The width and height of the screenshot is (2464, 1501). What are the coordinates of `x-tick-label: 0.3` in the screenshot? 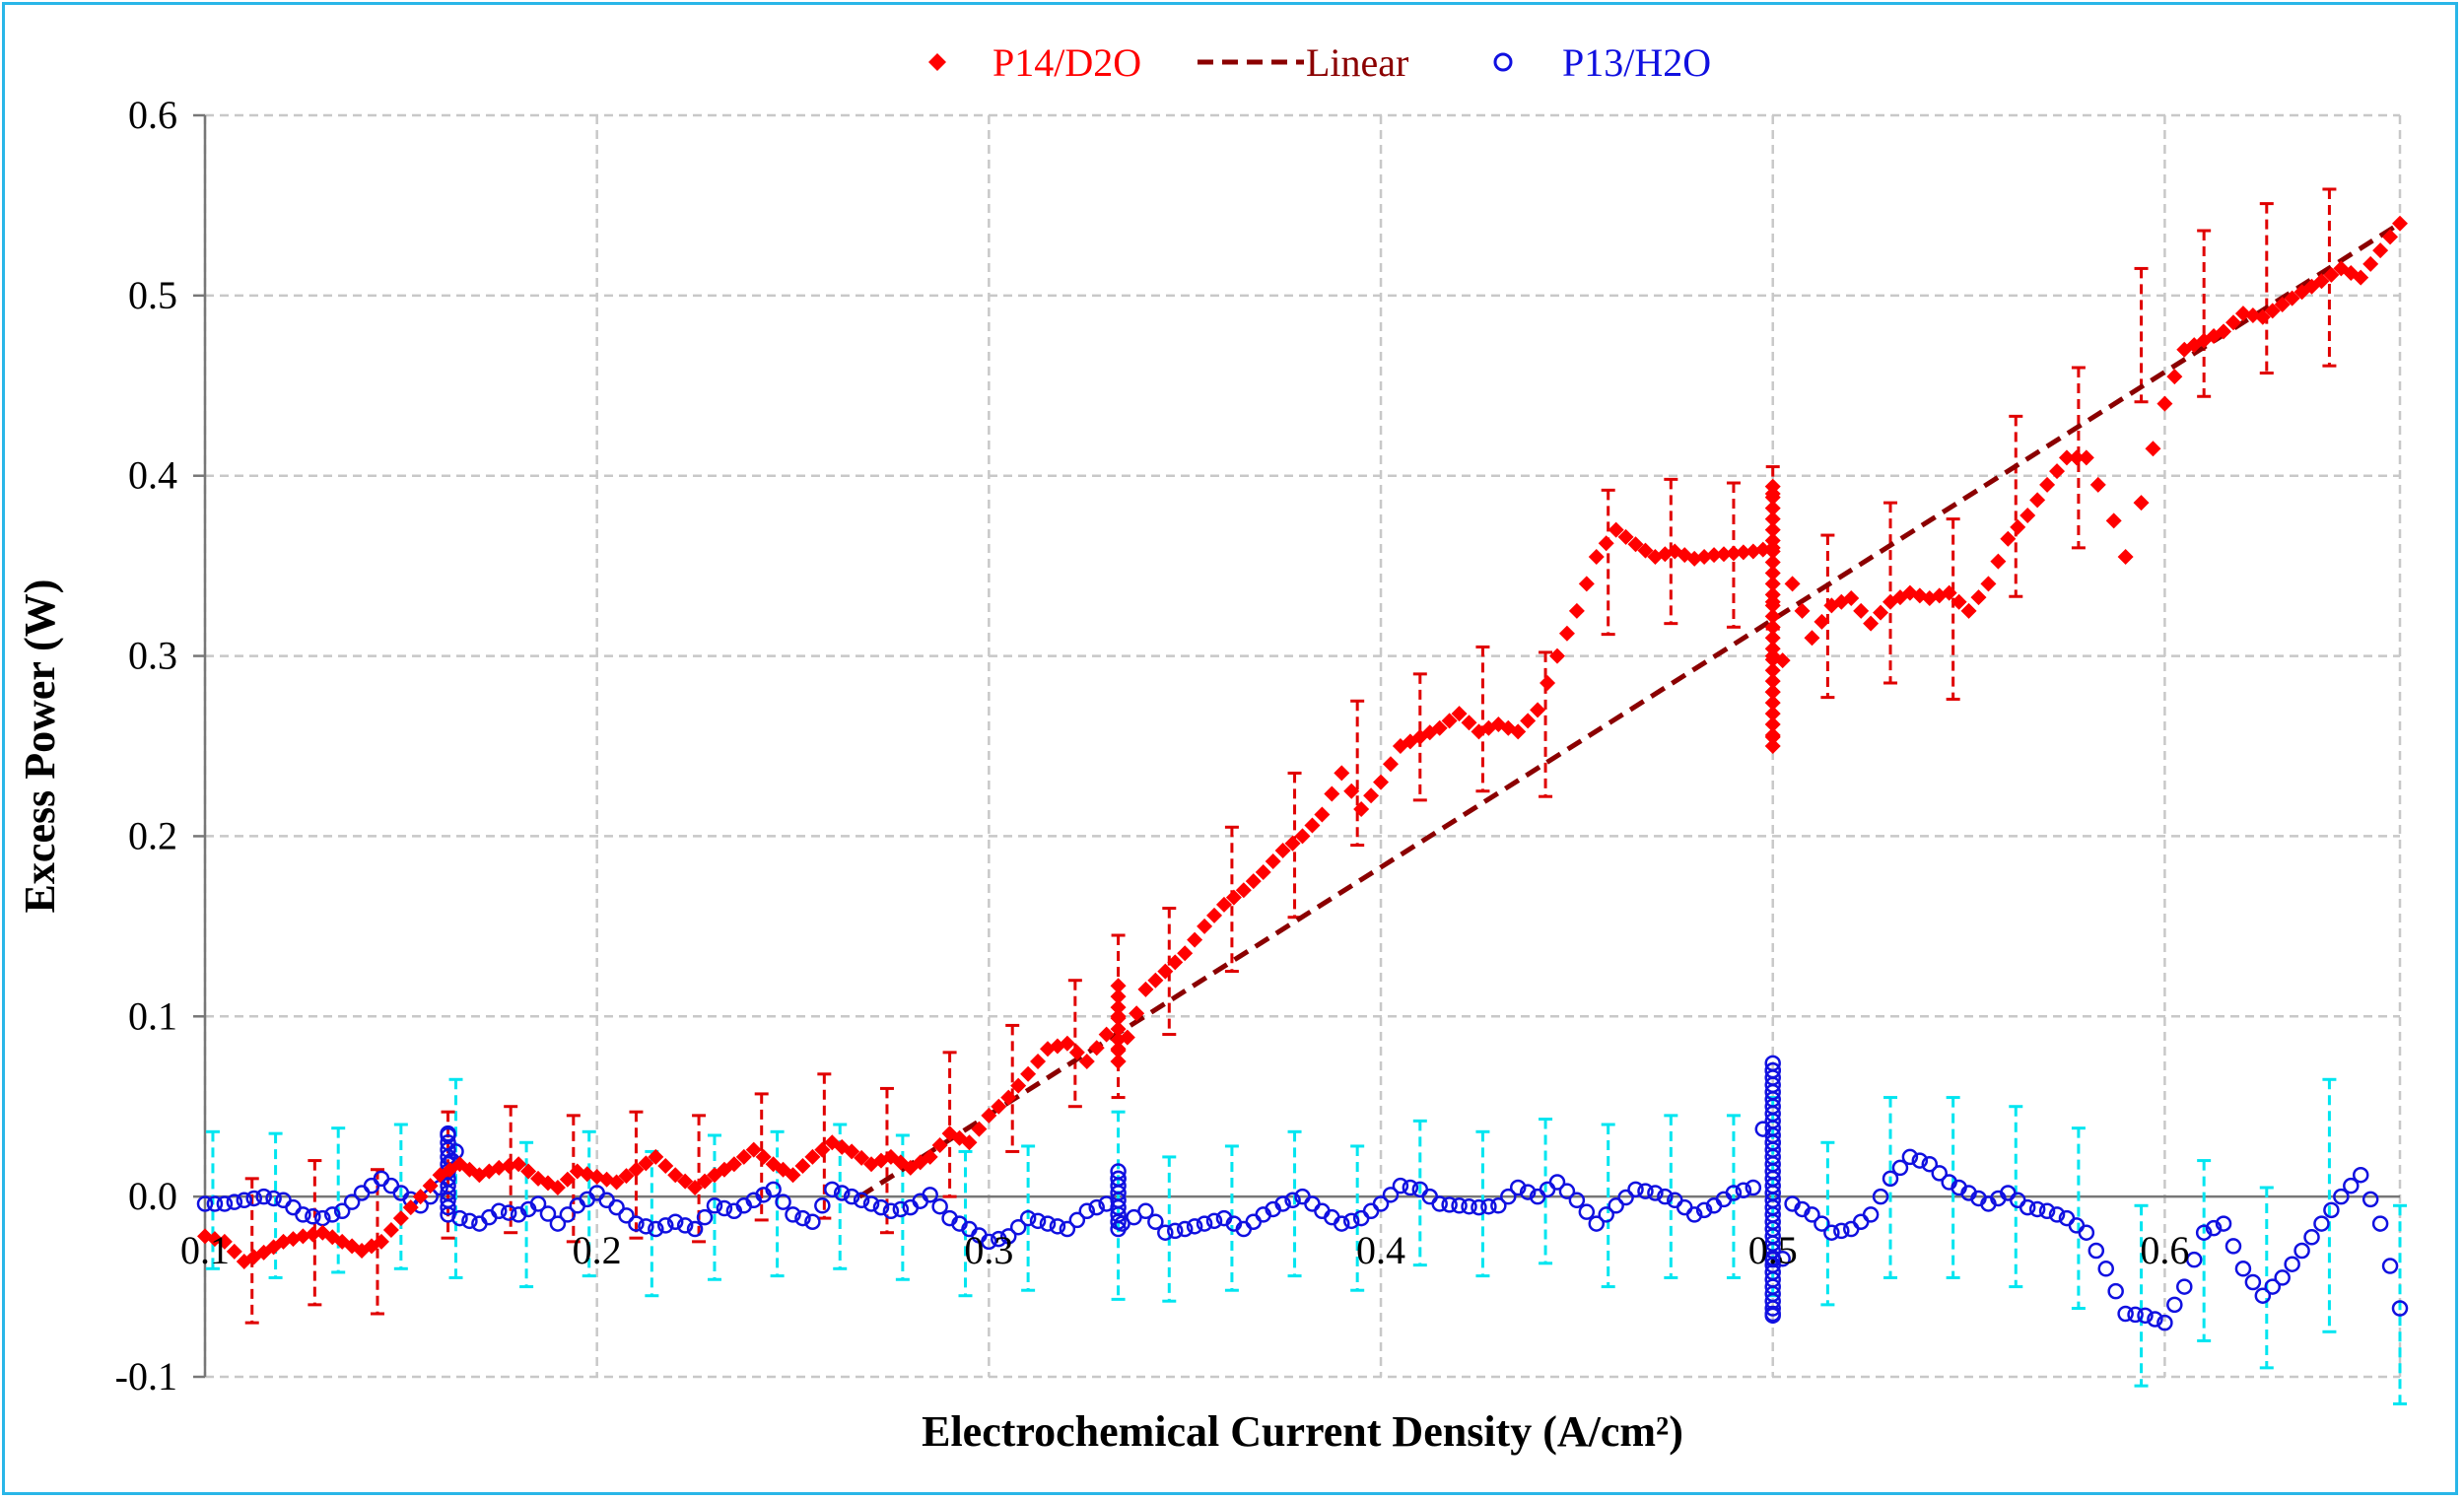 It's located at (988, 1250).